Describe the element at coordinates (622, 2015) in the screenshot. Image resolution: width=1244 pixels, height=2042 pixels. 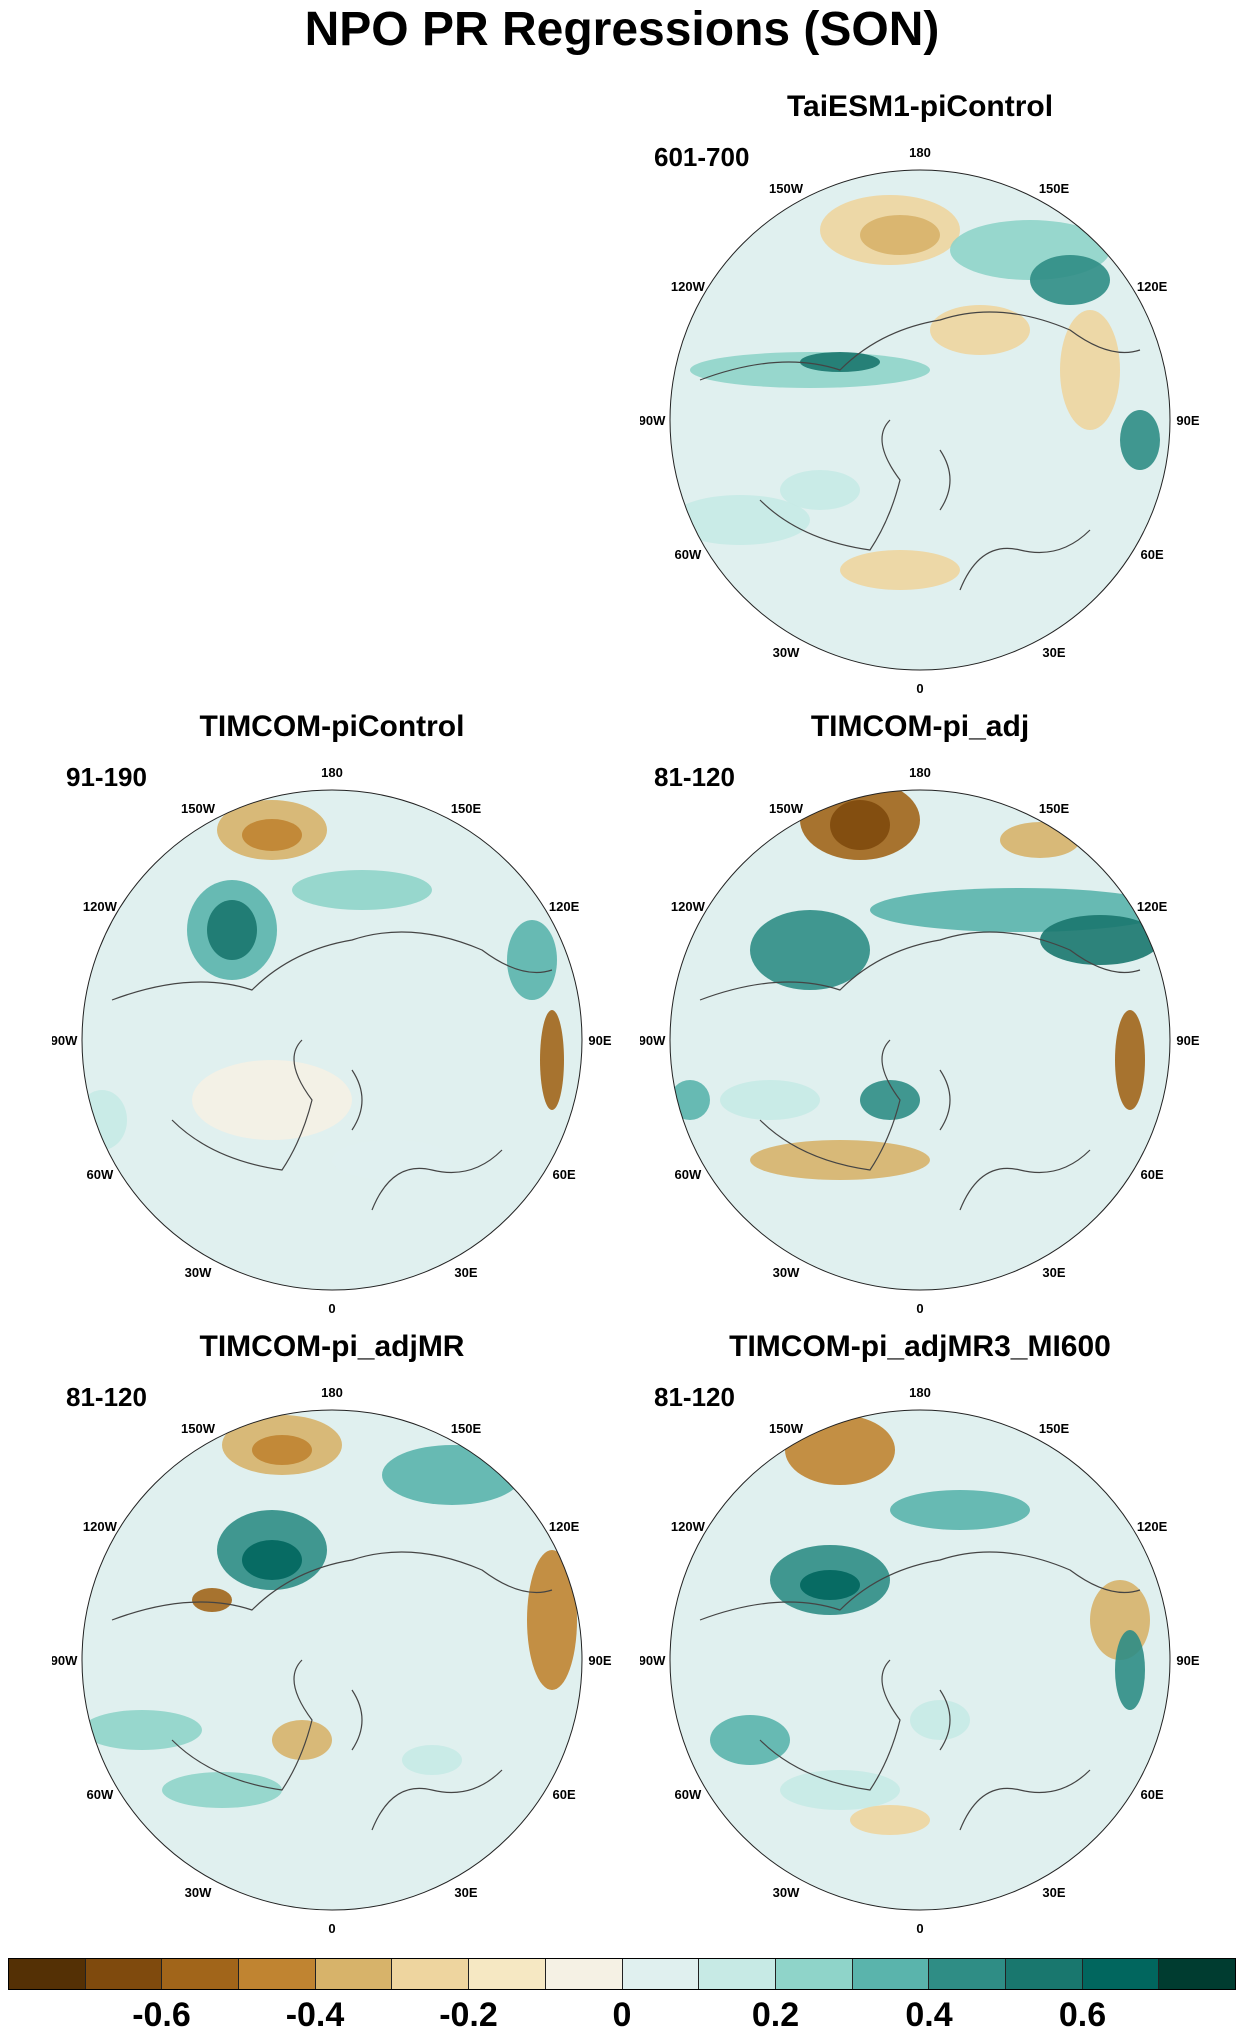
I see `colorbar-tick-label: 0` at that location.